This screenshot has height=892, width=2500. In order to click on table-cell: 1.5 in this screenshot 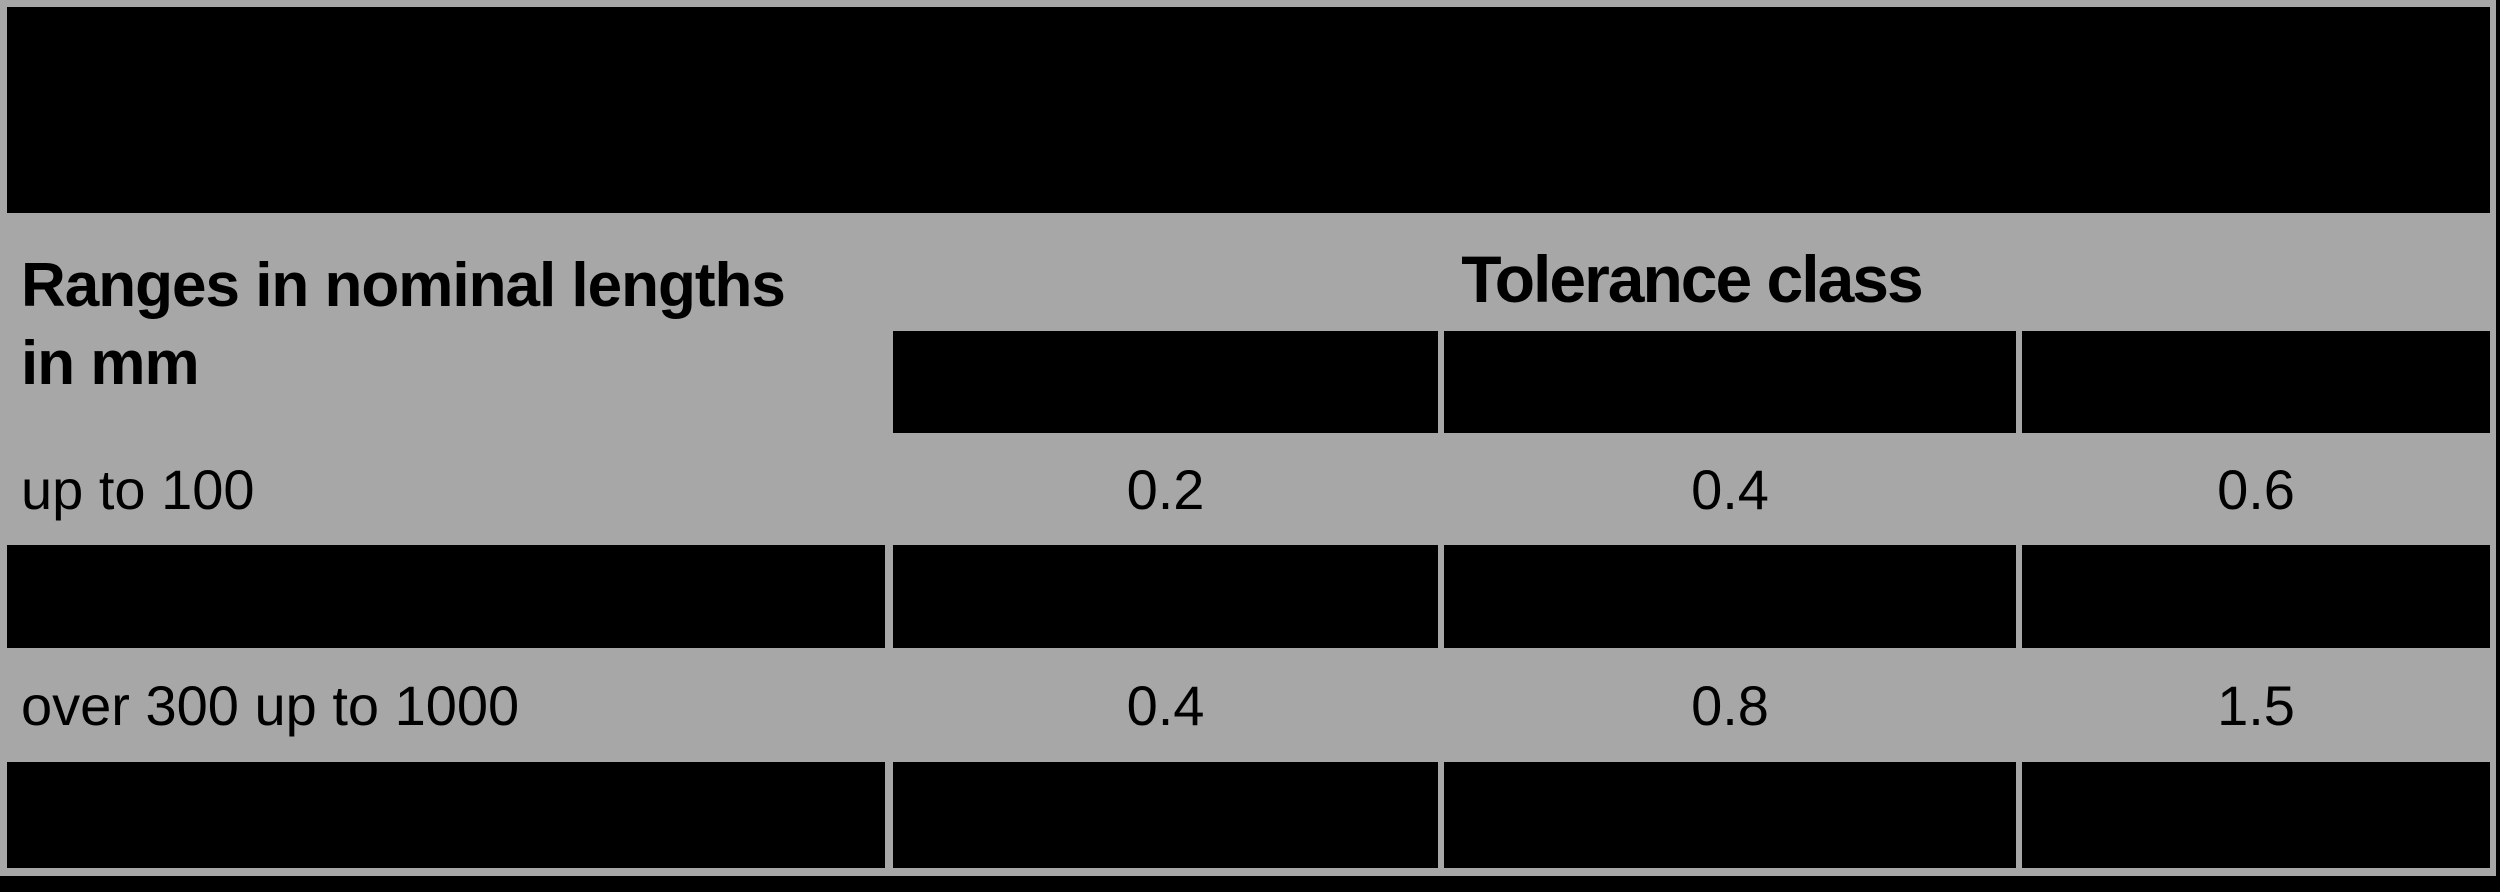, I will do `click(2256, 705)`.